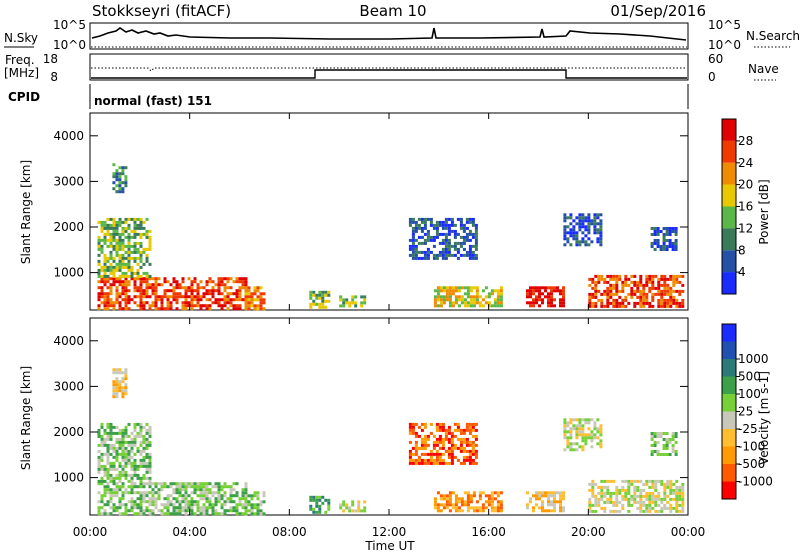 This screenshot has height=554, width=800. I want to click on y-tick-label: 4000, so click(68, 136).